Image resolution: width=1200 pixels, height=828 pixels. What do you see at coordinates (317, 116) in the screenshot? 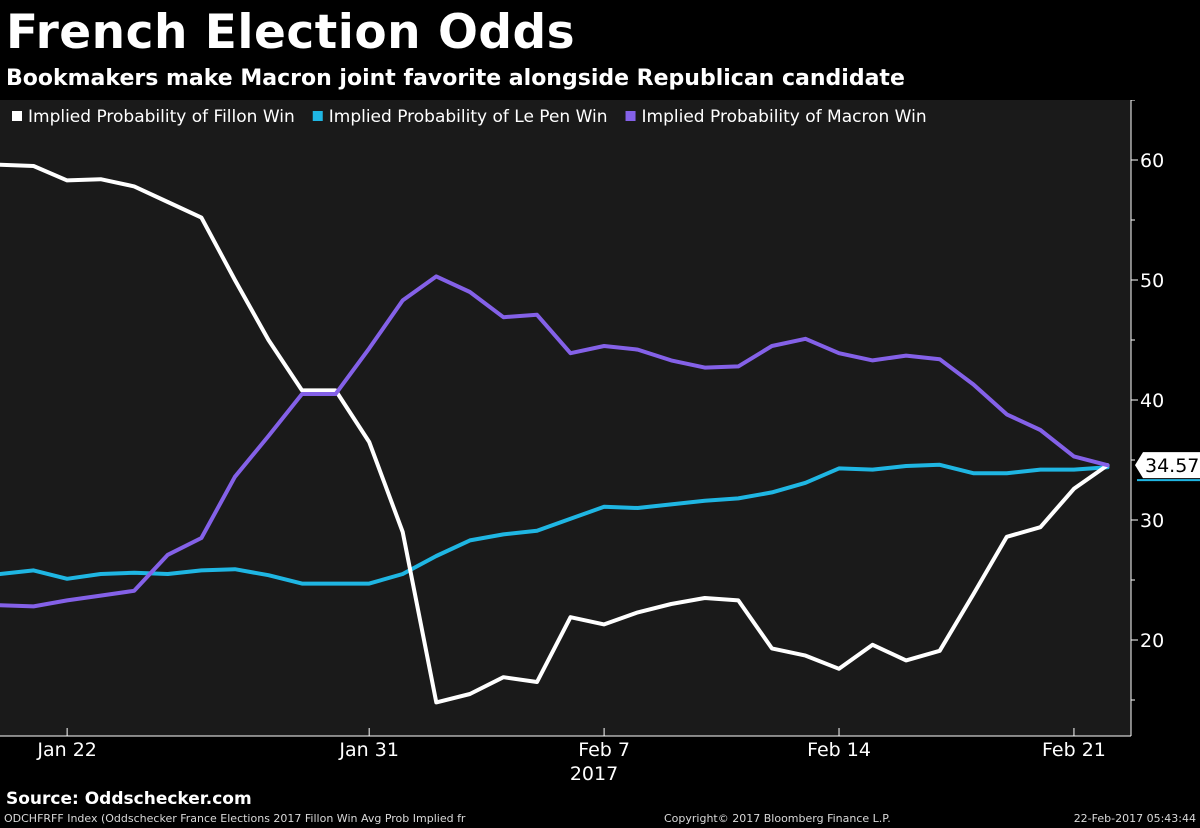
I see `legend-swatch-implied-probability-of-le-pen-win` at bounding box center [317, 116].